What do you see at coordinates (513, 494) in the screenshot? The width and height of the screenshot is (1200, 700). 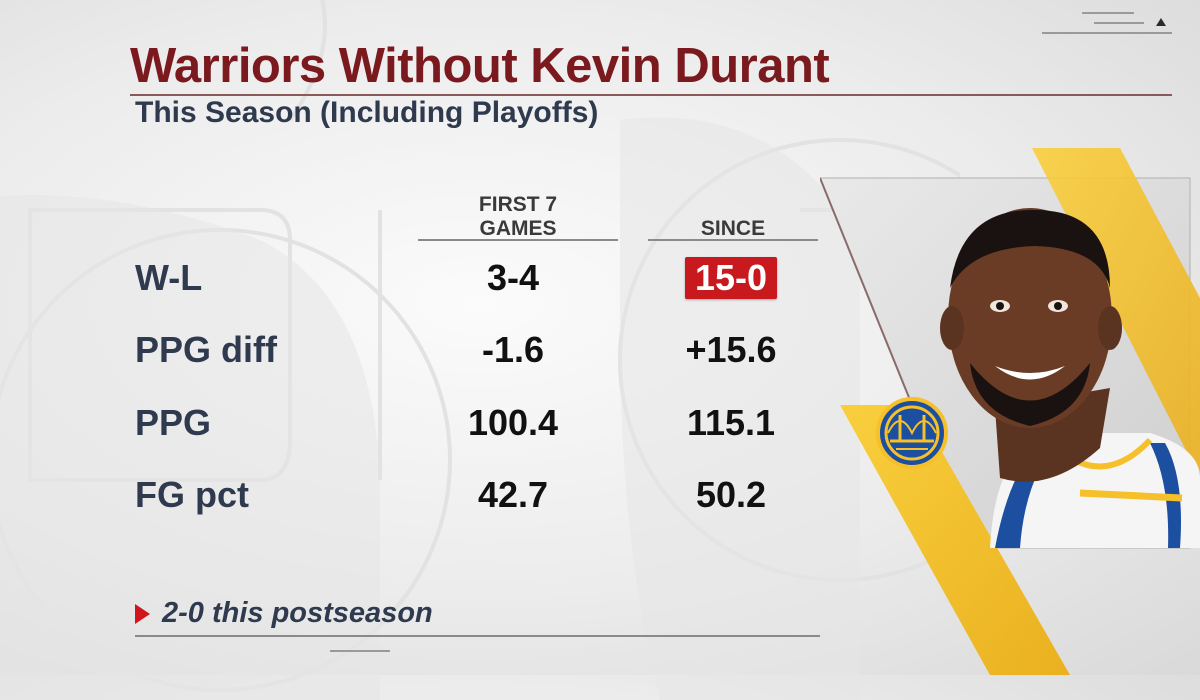 I see `cell-first7-fg-pct: 42.7` at bounding box center [513, 494].